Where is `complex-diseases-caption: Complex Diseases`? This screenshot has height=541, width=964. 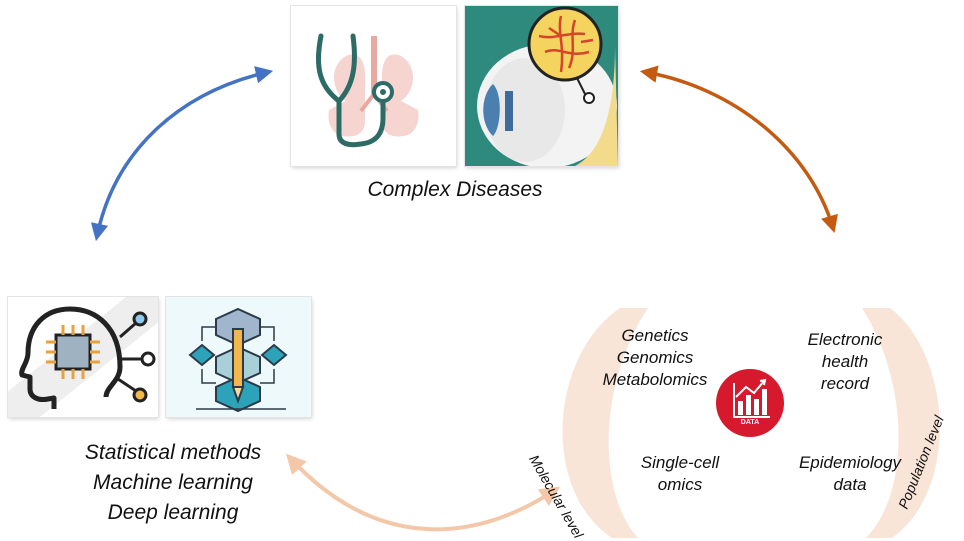
complex-diseases-caption: Complex Diseases is located at coordinates (455, 189).